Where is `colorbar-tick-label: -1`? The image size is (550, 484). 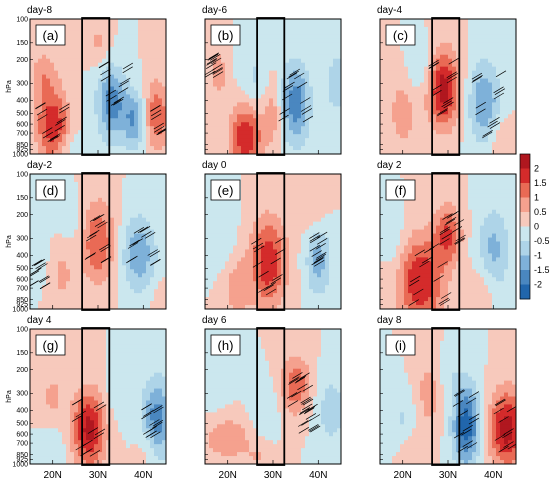
colorbar-tick-label: -1 is located at coordinates (538, 256).